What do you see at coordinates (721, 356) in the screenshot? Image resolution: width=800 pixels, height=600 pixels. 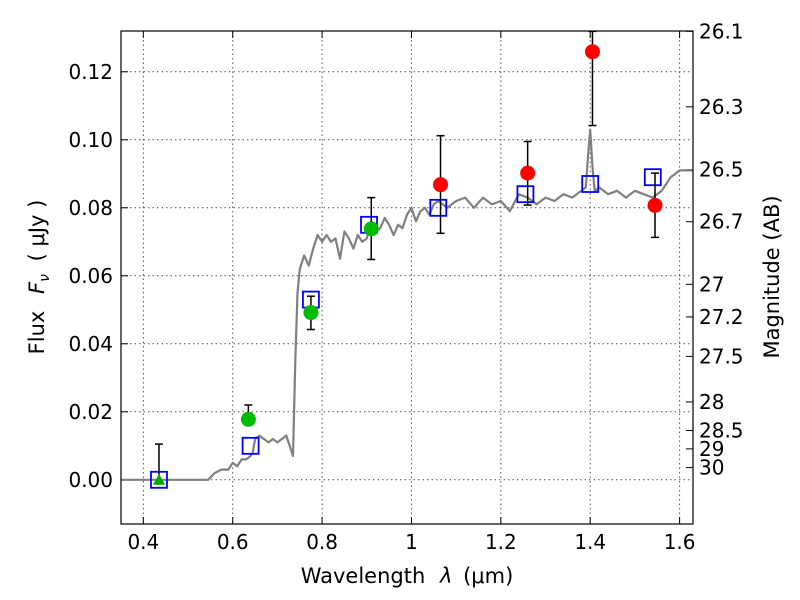 I see `y2-tick-label: 27.5` at bounding box center [721, 356].